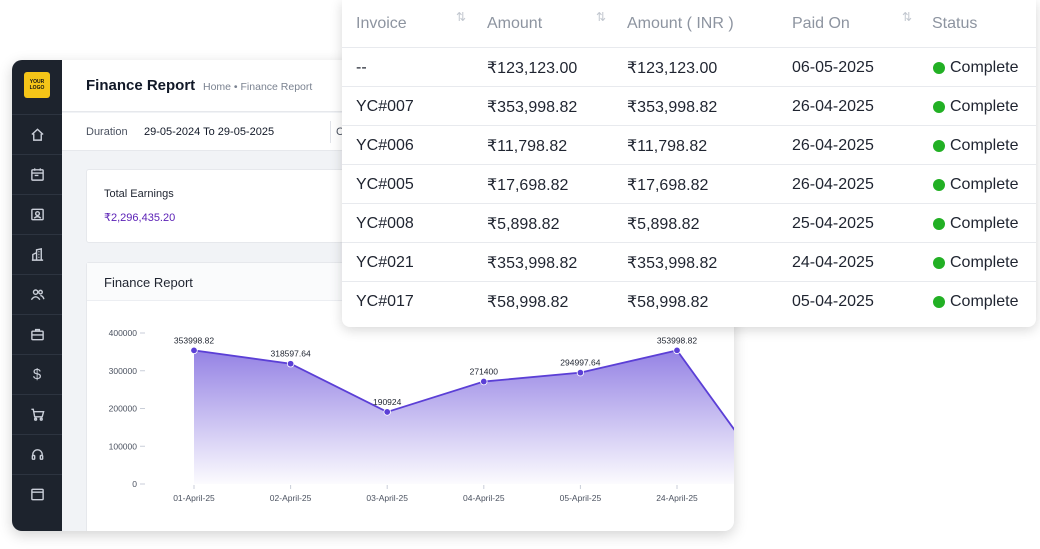  Describe the element at coordinates (37, 374) in the screenshot. I see `sidebar-item-finance: $` at that location.